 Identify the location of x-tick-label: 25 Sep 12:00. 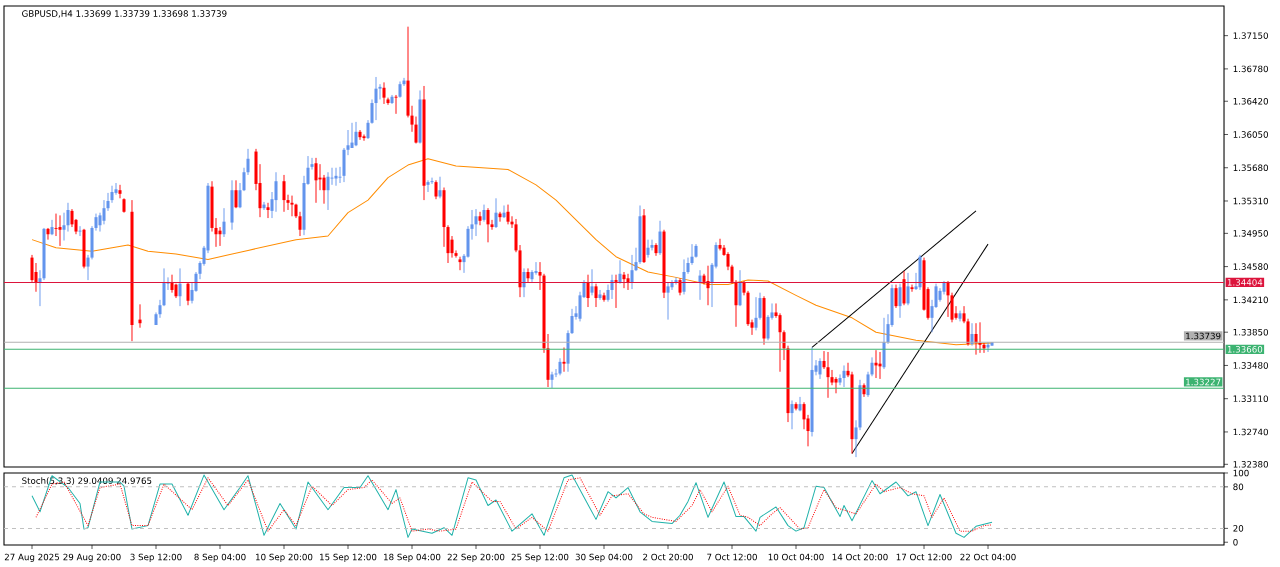
(540, 557).